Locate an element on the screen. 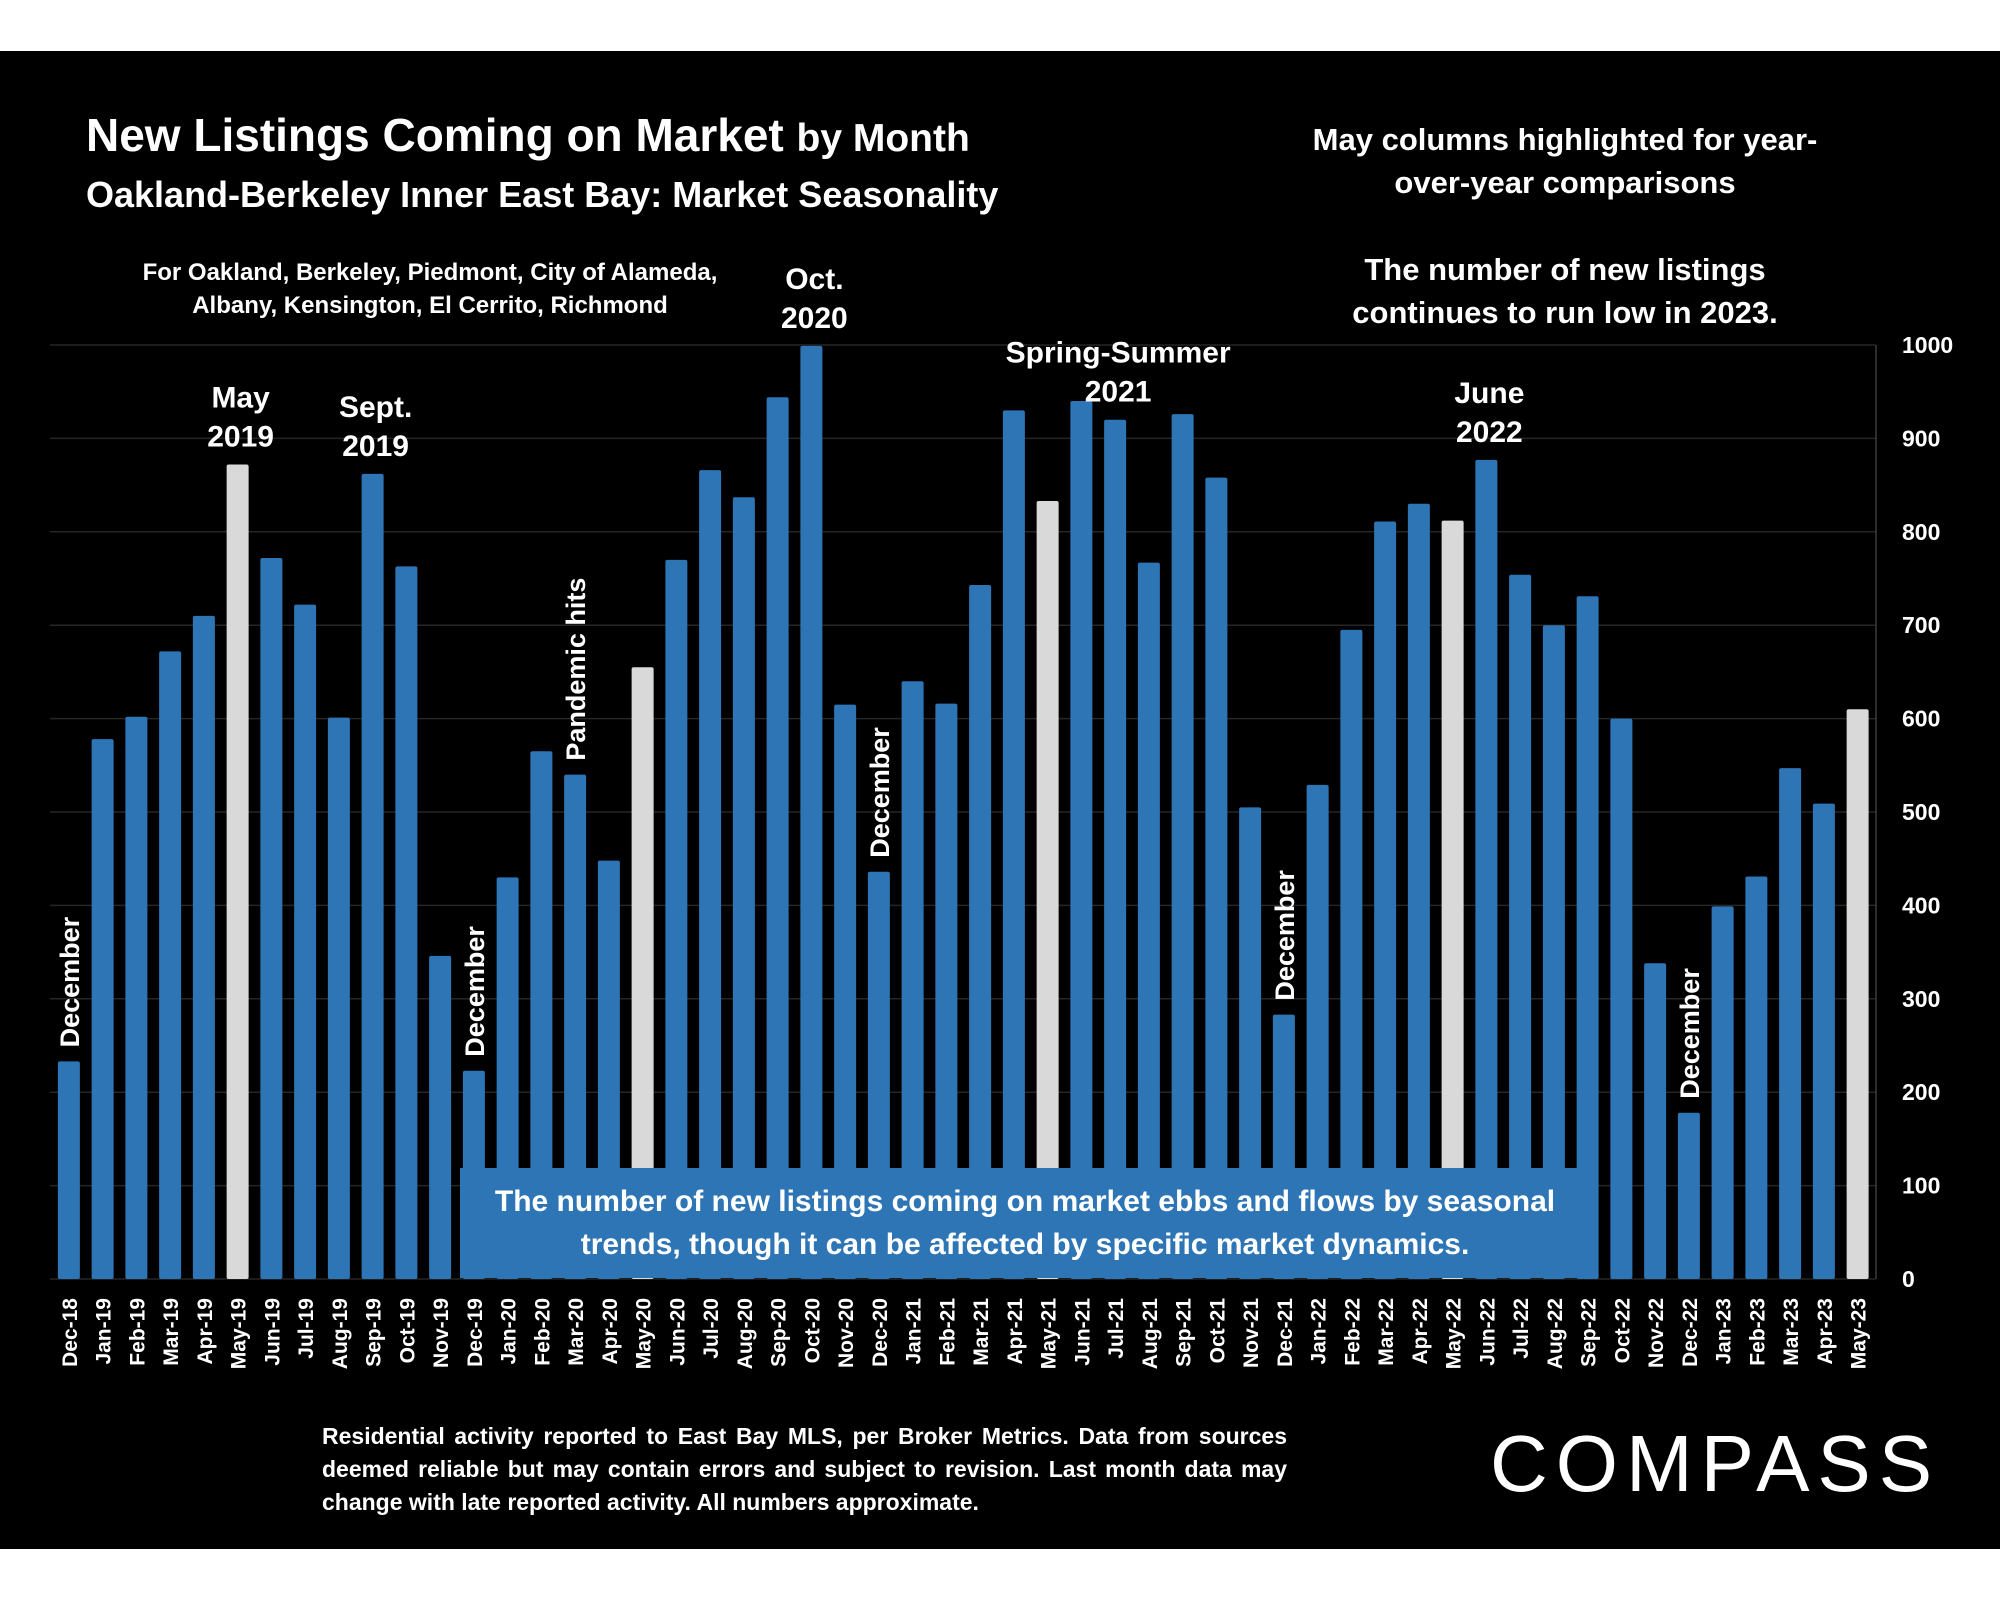 The width and height of the screenshot is (2000, 1600). x-tick-label: Jun-21 is located at coordinates (1082, 1332).